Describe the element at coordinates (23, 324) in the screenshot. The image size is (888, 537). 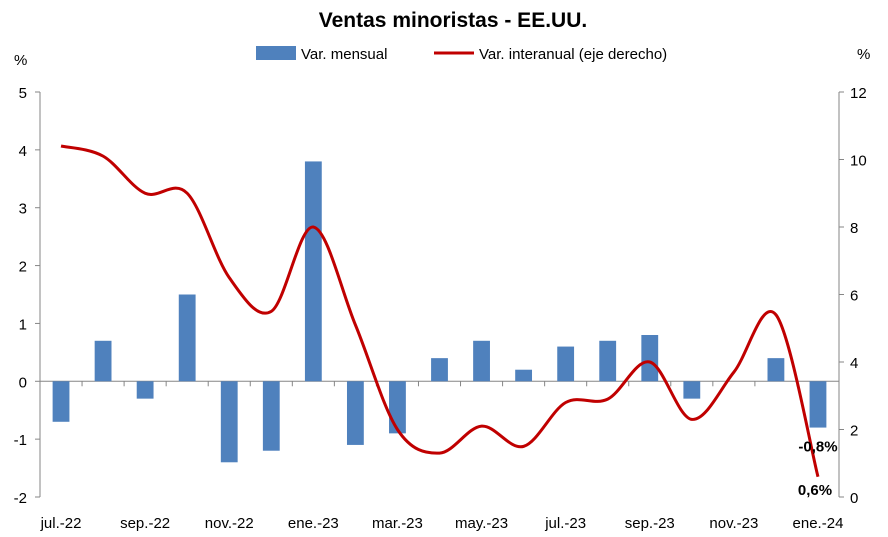
I see `y-left-tick-label: 1` at that location.